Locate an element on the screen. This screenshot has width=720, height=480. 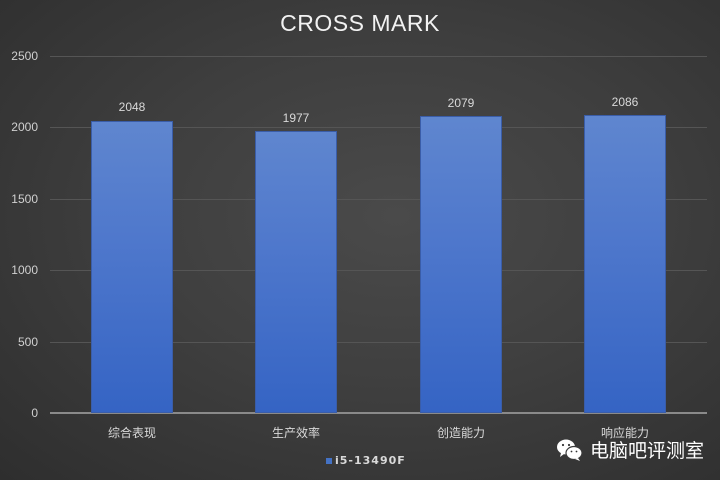
legend-label: i5-13490F is located at coordinates (370, 460).